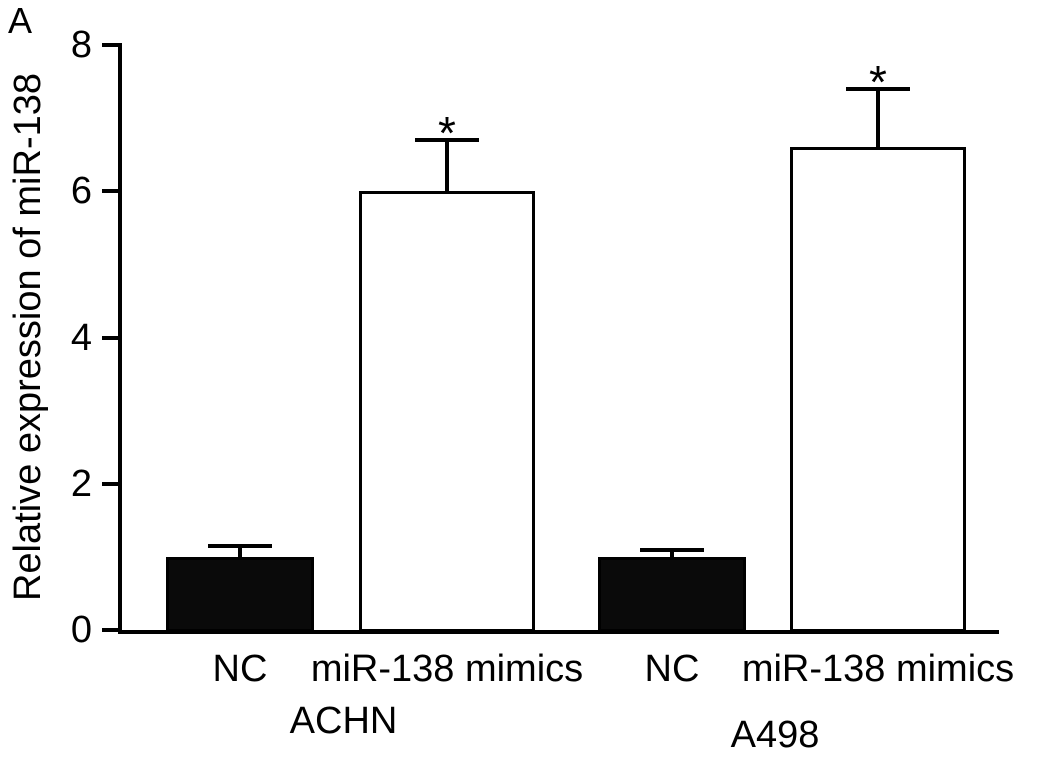 This screenshot has height=765, width=1043. What do you see at coordinates (81, 191) in the screenshot?
I see `y-tick-label: 6` at bounding box center [81, 191].